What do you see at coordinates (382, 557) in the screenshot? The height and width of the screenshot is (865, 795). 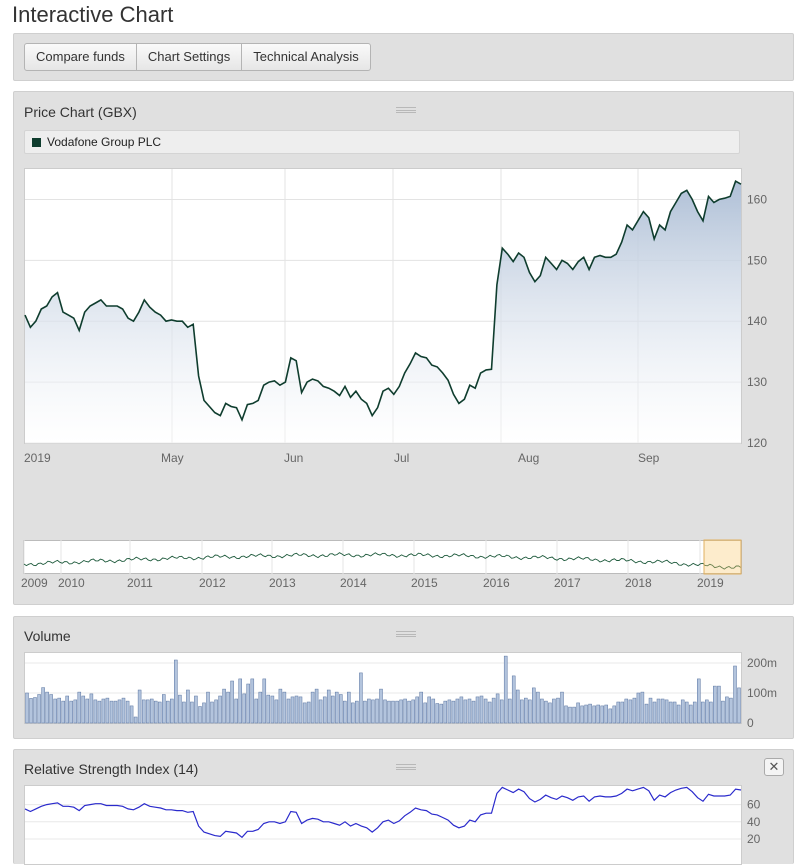 I see `navigator-area` at bounding box center [382, 557].